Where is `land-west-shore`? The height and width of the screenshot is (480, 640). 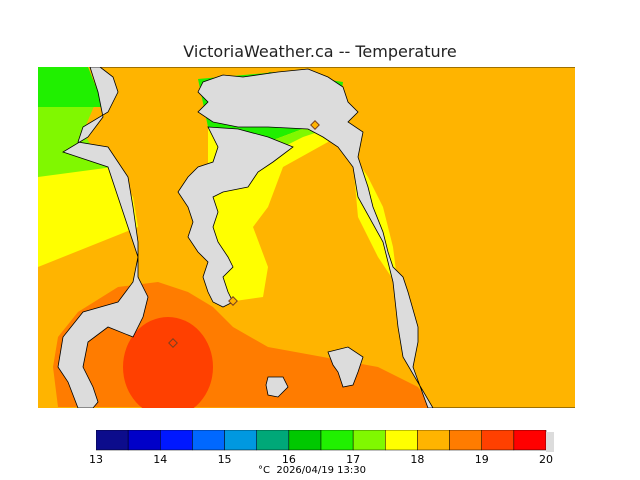
land-west-shore is located at coordinates (103, 237).